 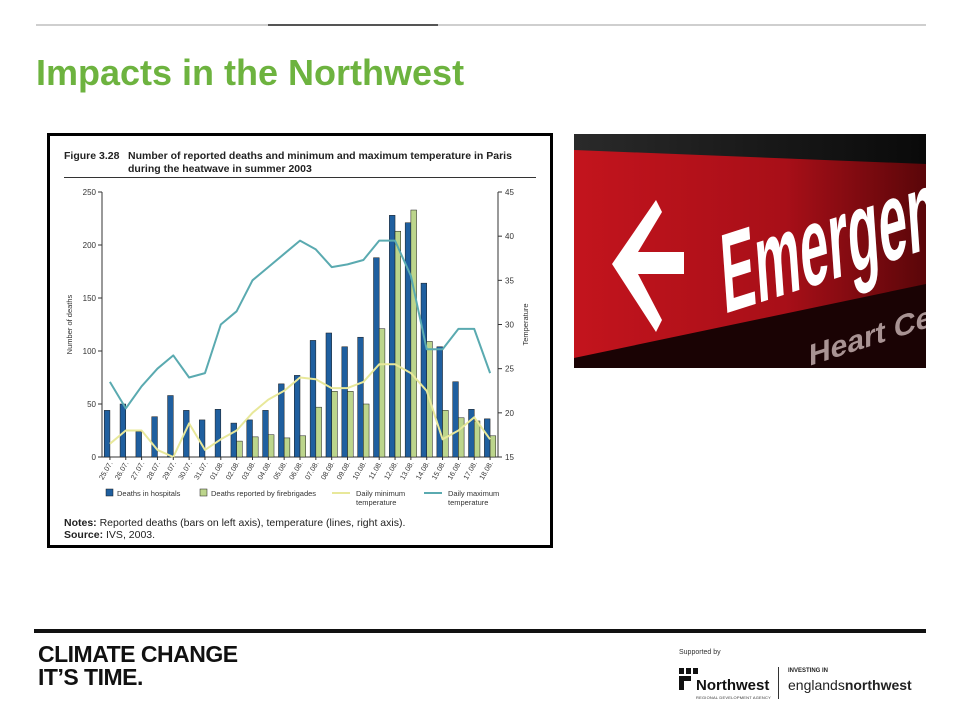 I want to click on source-text: IVS, 2003., so click(x=131, y=535).